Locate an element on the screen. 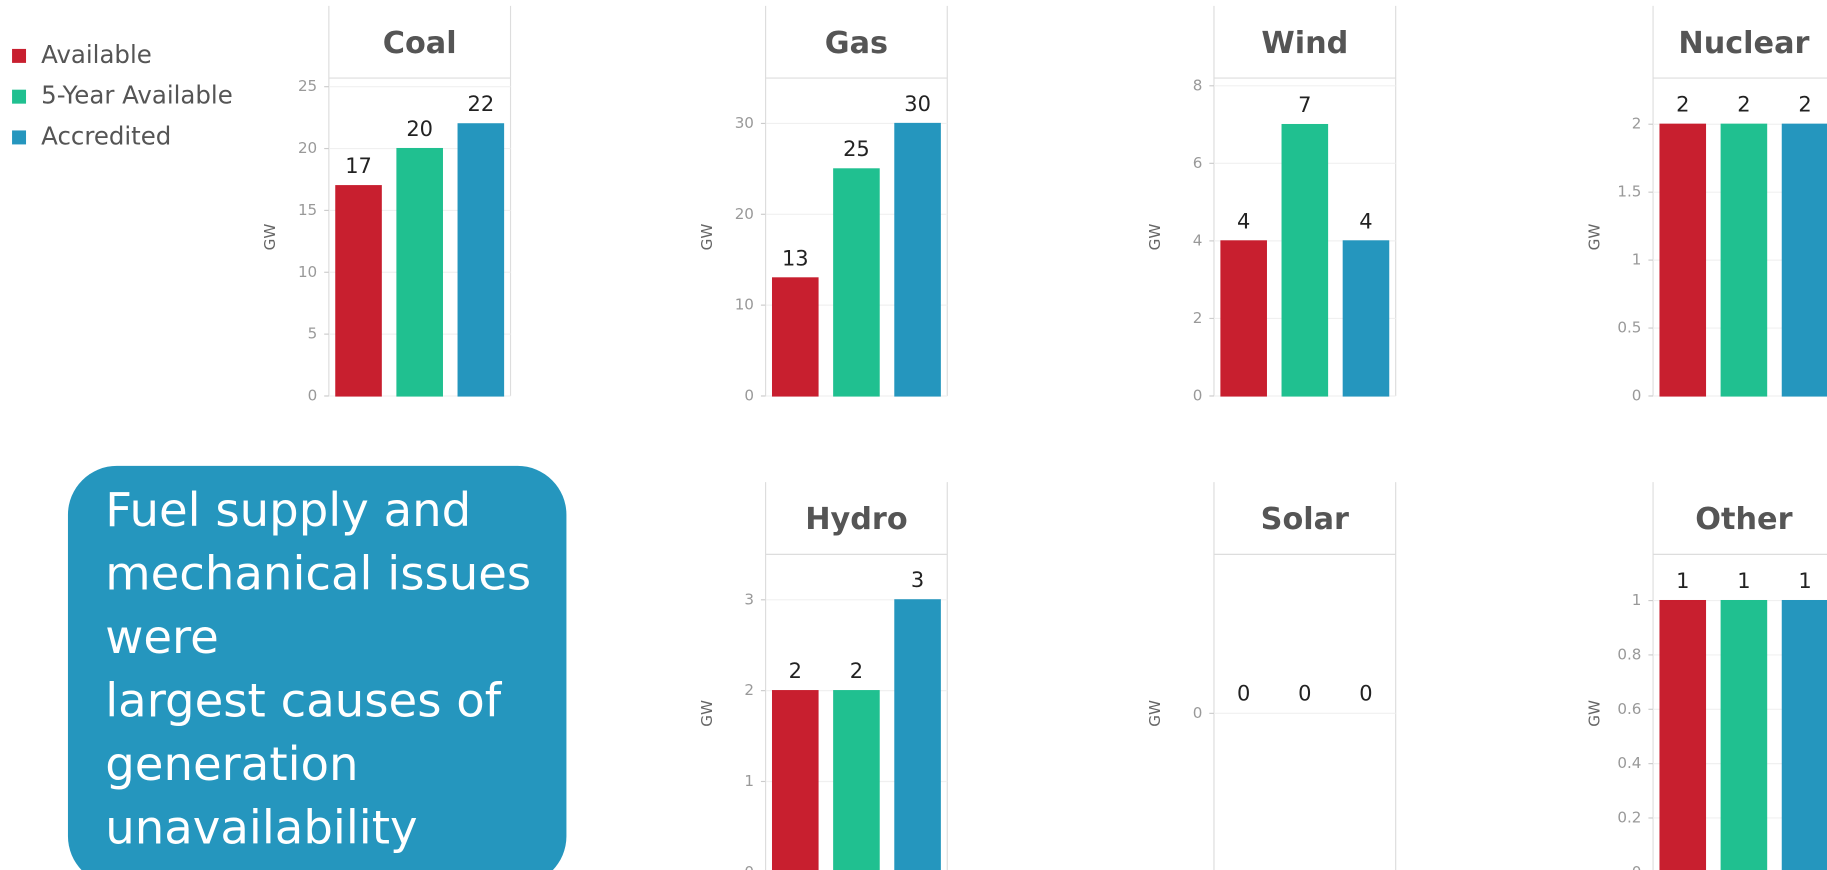  y-tick-label: 1.5 is located at coordinates (1629, 192).